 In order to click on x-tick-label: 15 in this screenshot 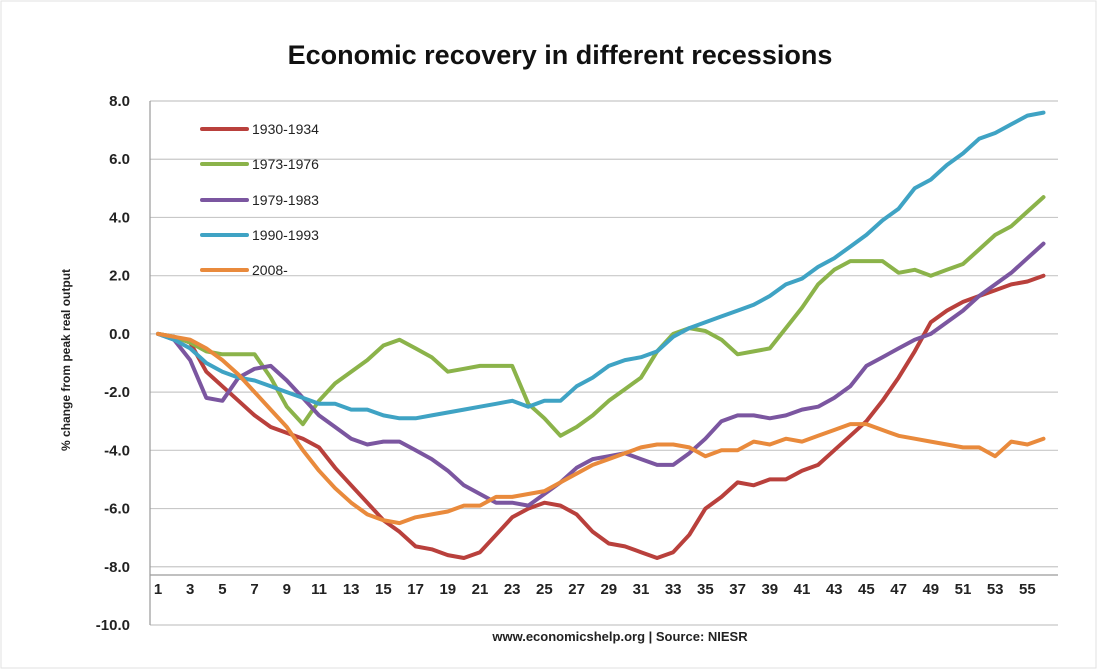, I will do `click(383, 589)`.